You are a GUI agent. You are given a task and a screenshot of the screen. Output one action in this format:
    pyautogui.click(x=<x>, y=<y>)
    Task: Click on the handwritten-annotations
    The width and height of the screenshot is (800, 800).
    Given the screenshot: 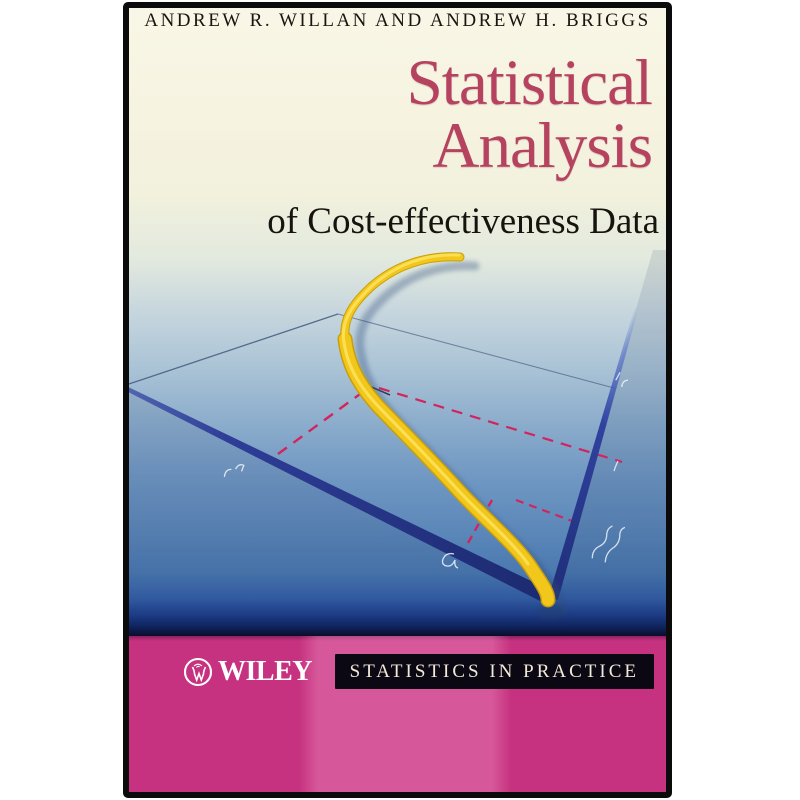 What is the action you would take?
    pyautogui.click(x=426, y=470)
    